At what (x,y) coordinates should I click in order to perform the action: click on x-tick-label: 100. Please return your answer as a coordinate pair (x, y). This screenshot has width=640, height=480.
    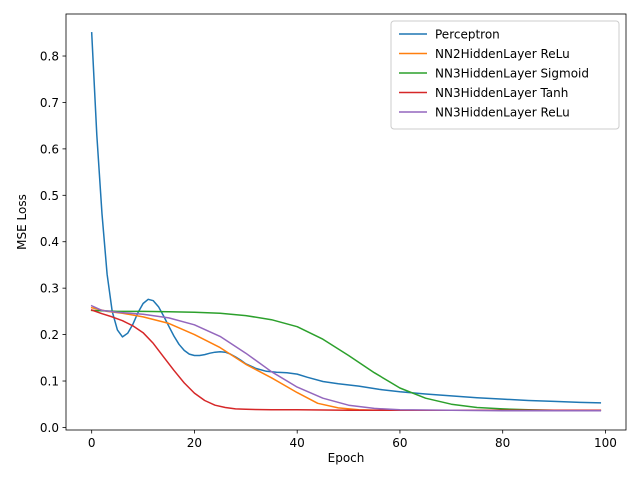
    Looking at the image, I should click on (605, 443).